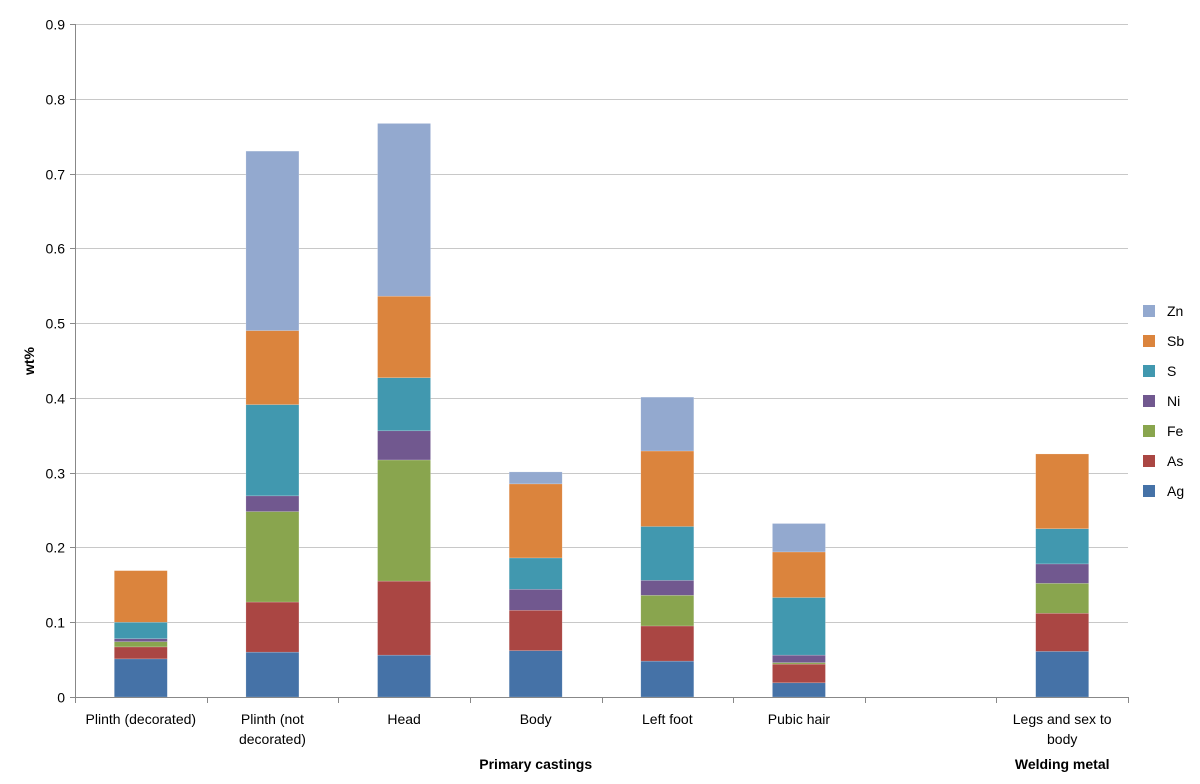 The image size is (1200, 784). What do you see at coordinates (1149, 491) in the screenshot?
I see `legend-swatch-ag` at bounding box center [1149, 491].